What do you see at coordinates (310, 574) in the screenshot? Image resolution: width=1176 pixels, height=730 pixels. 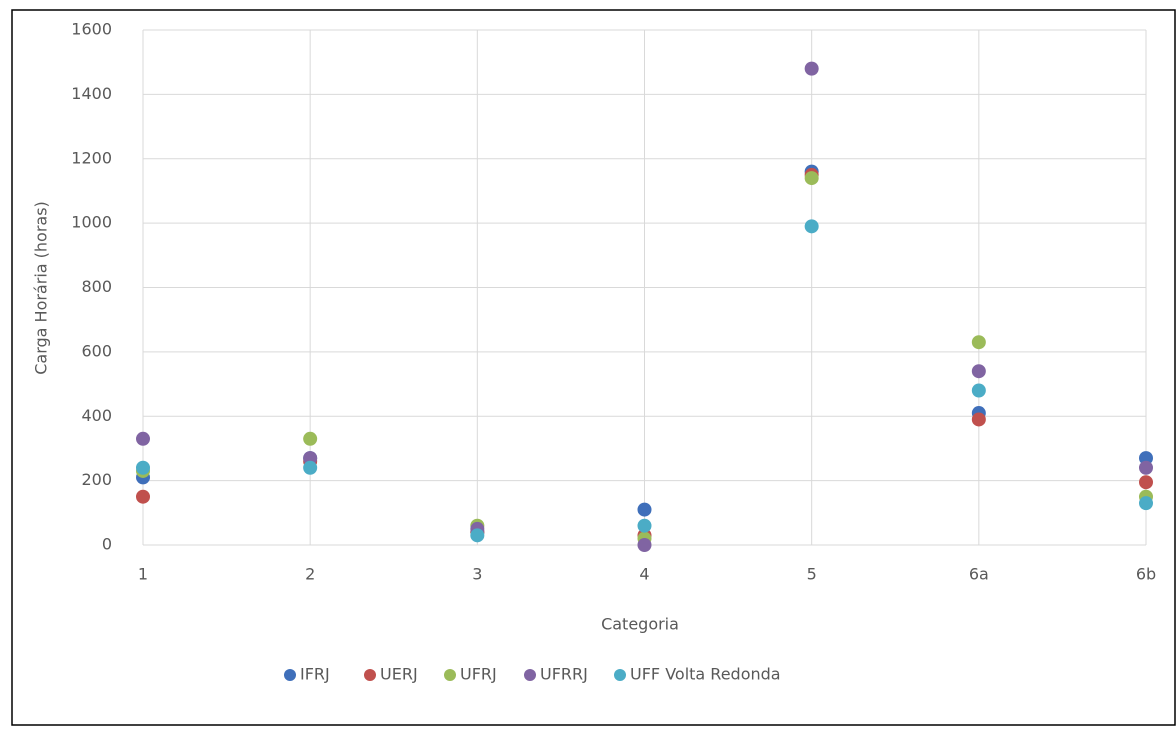 I see `x-tick-label: 2` at bounding box center [310, 574].